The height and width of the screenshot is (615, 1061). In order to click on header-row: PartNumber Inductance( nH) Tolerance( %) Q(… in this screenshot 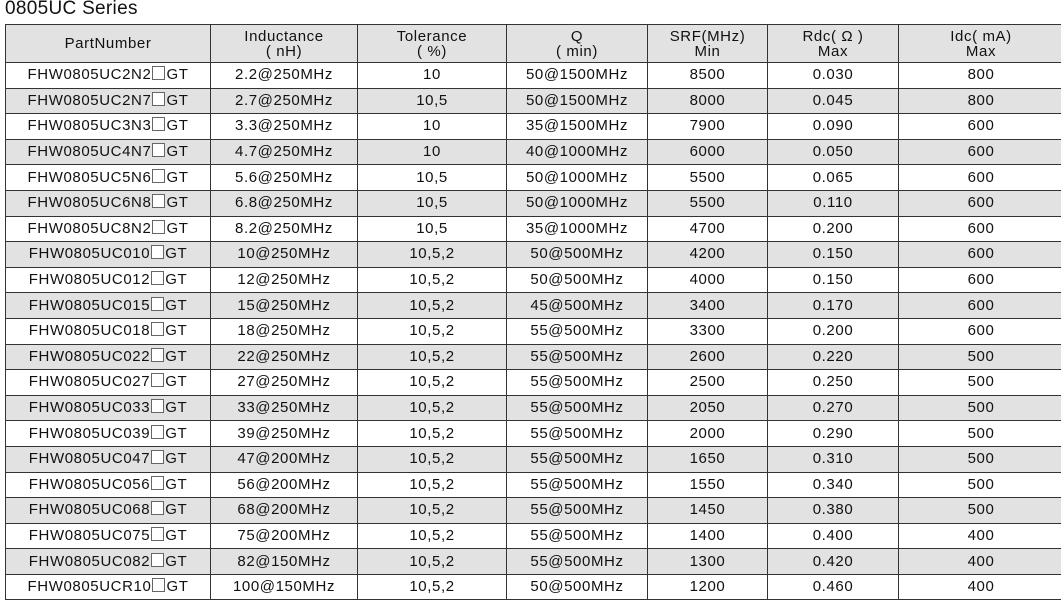, I will do `click(533, 43)`.